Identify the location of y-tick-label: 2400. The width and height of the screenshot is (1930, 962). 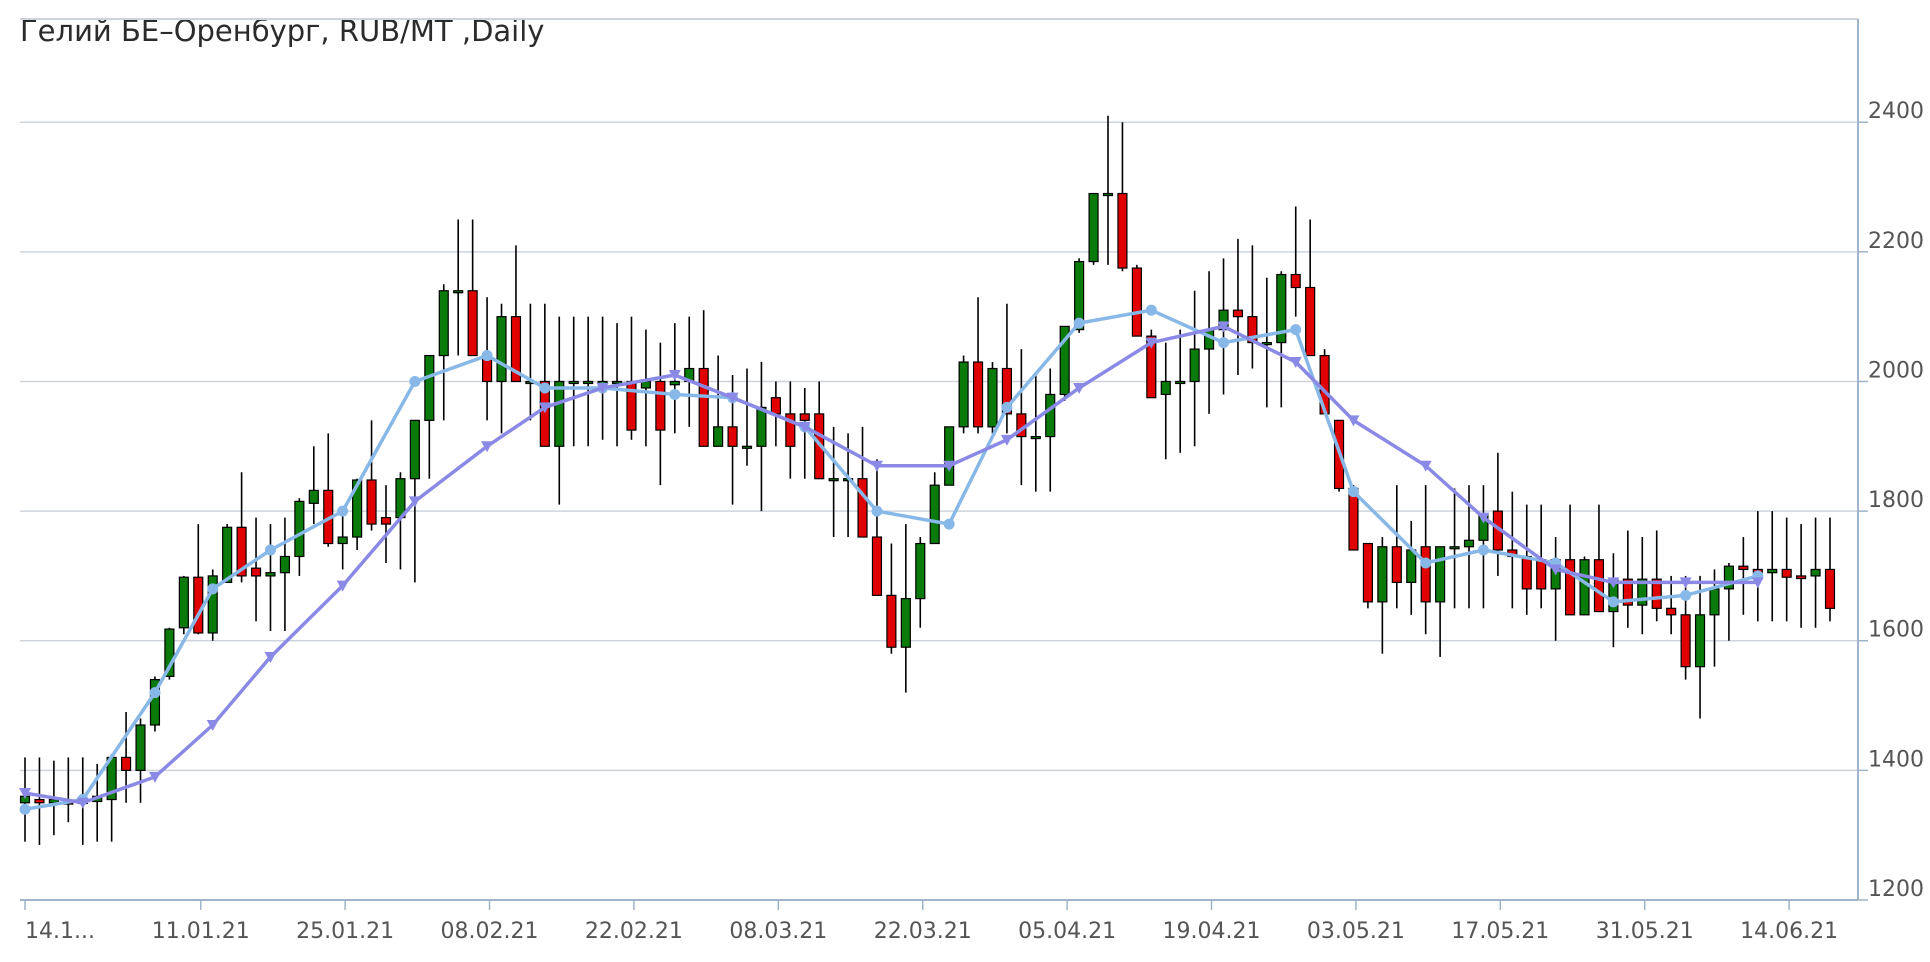
(1896, 111).